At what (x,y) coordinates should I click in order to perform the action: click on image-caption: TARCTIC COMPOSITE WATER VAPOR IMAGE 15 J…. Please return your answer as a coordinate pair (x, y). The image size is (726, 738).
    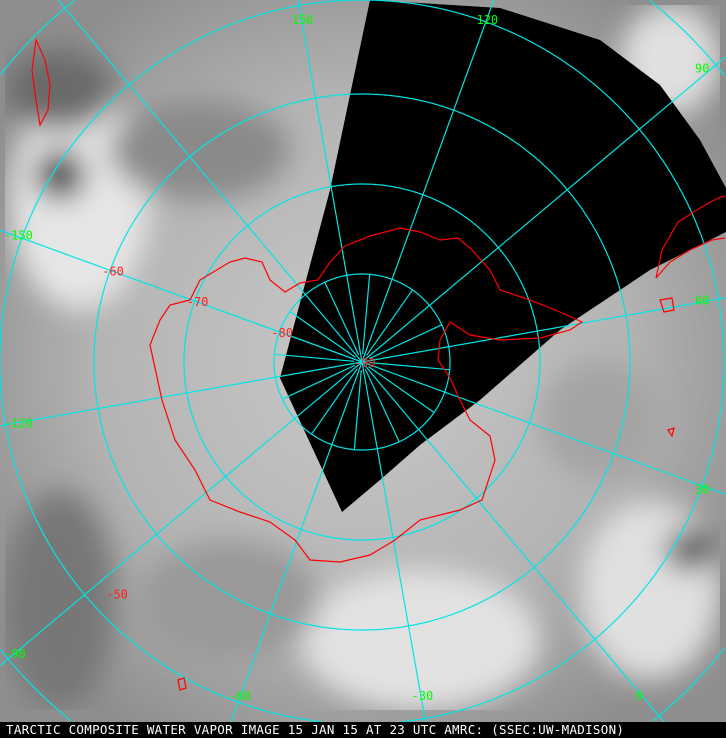
    Looking at the image, I should click on (363, 730).